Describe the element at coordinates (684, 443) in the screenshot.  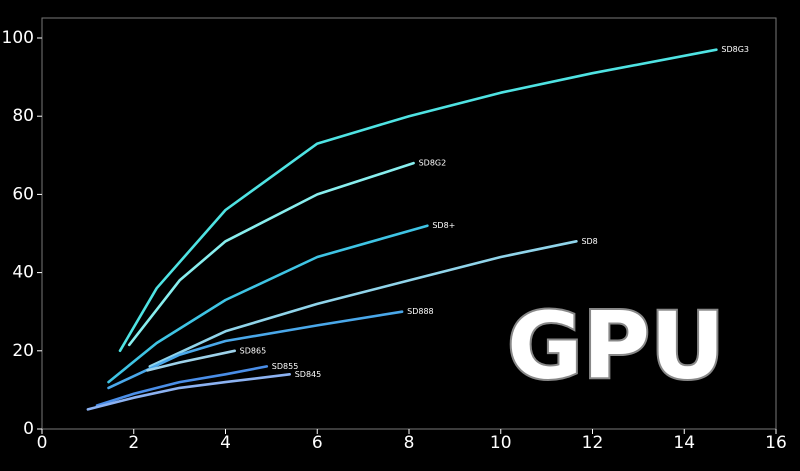
I see `x-tick-label: 14` at that location.